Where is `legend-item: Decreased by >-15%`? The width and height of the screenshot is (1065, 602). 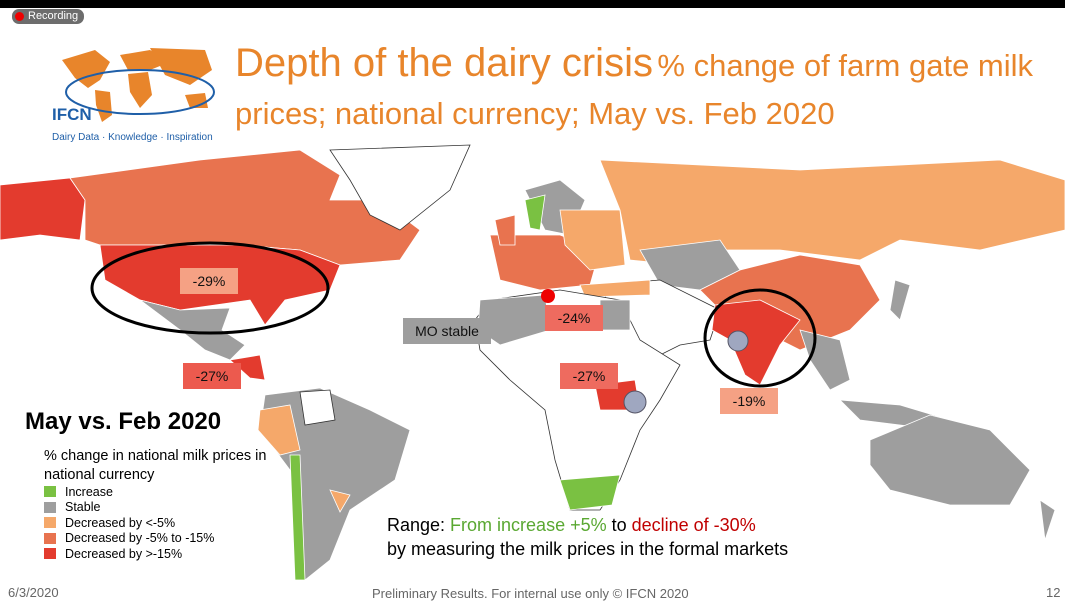 legend-item: Decreased by >-15% is located at coordinates (129, 554).